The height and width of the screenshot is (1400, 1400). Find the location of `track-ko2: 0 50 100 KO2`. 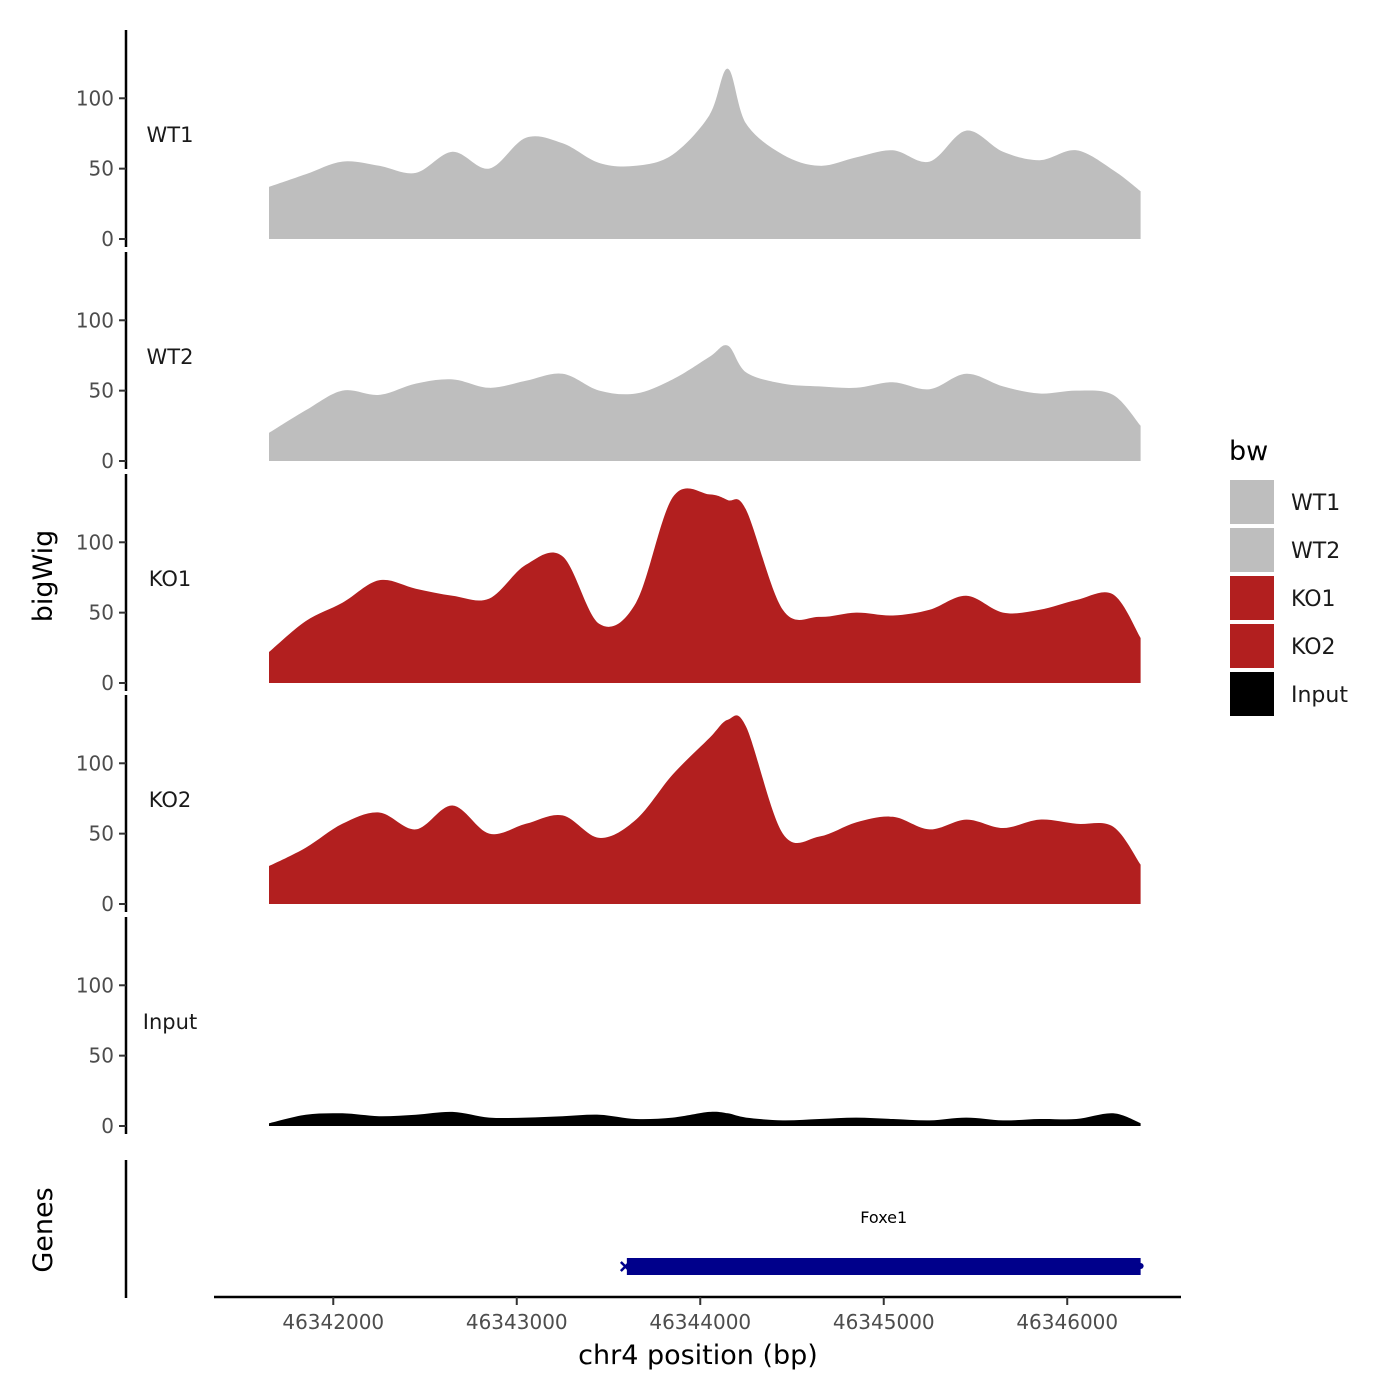

track-ko2: 0 50 100 KO2 is located at coordinates (608, 805).